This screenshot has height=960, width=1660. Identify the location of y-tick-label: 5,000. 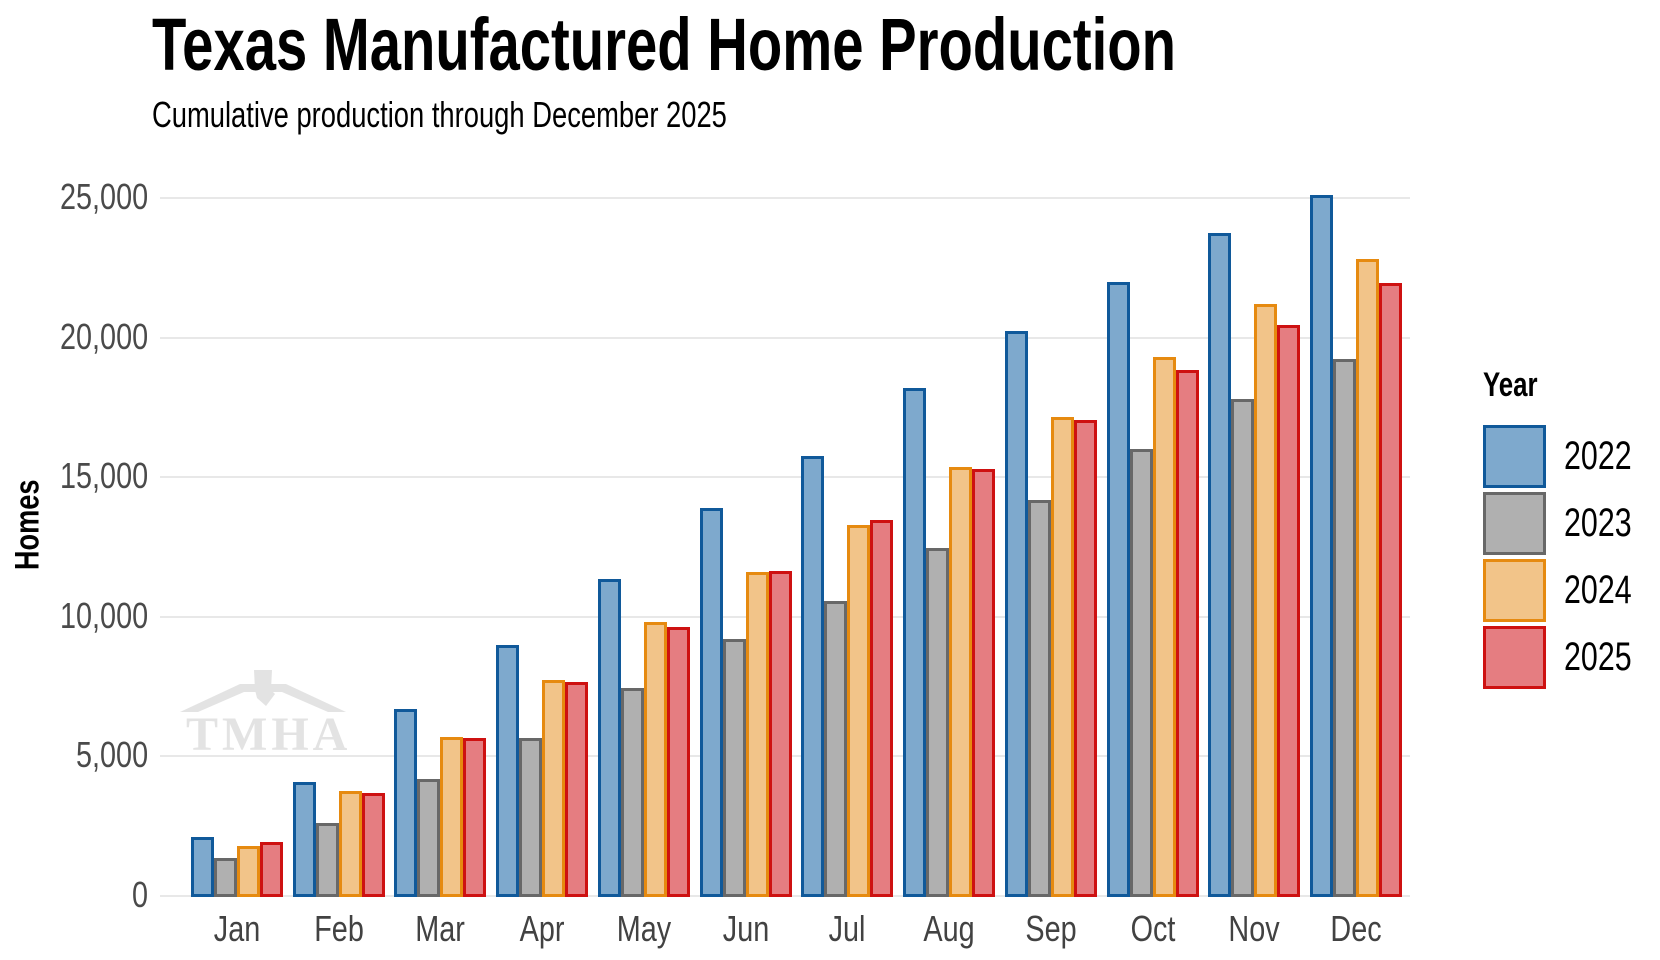
(111, 755).